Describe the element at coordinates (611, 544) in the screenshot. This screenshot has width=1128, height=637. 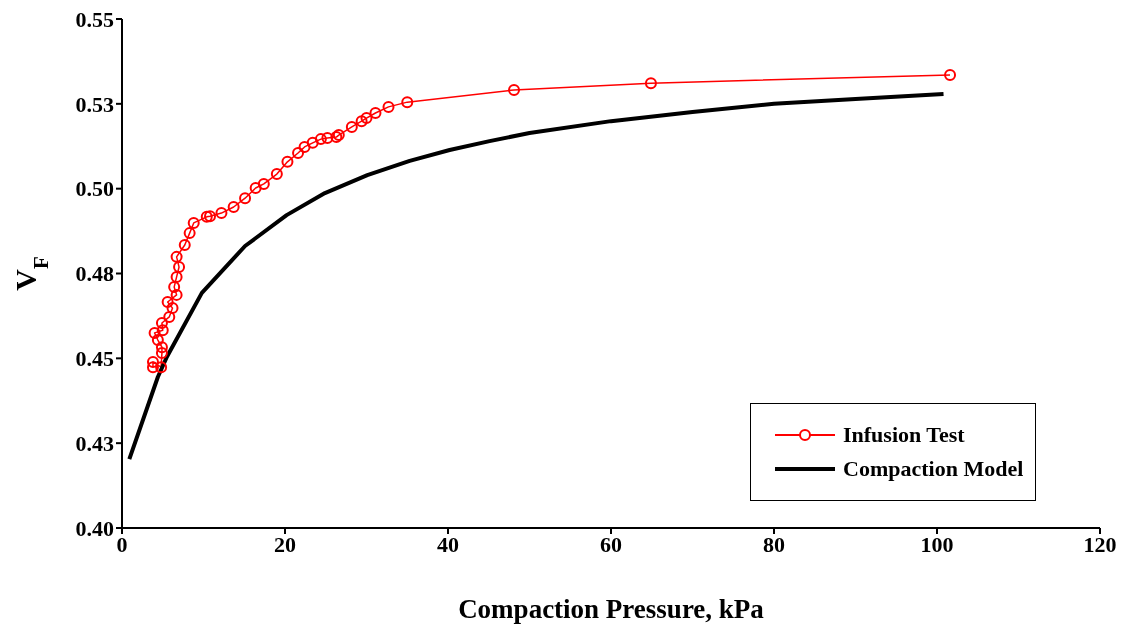
I see `x-tick-label: 60` at that location.